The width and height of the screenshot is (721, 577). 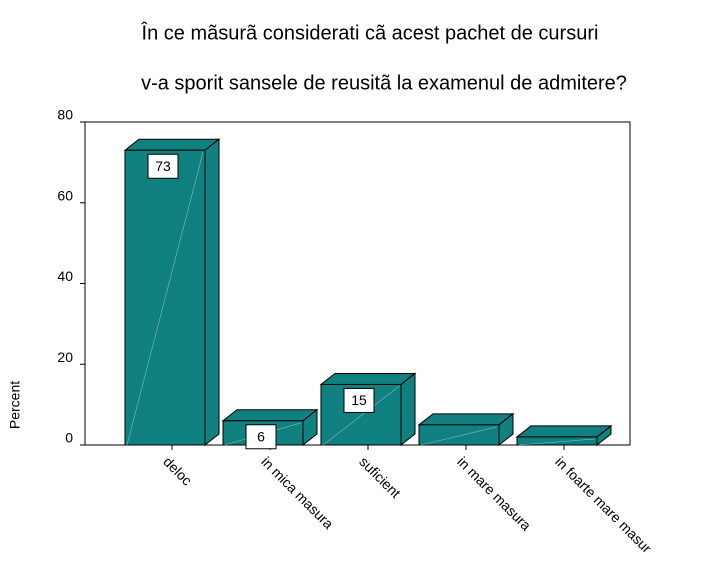 I want to click on y-tick-label: 60, so click(x=65, y=195).